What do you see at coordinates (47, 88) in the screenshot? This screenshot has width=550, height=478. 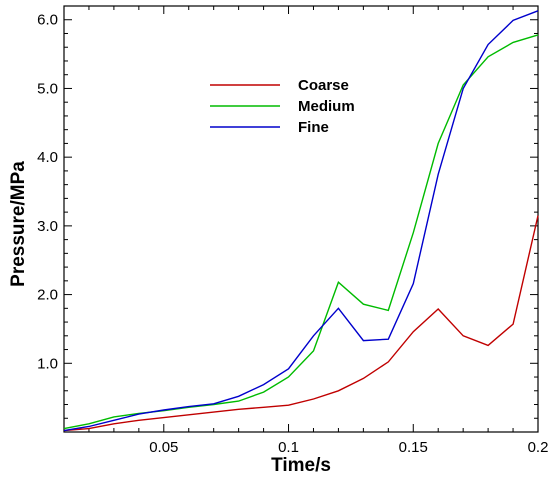 I see `y-tick-label: 5.0` at bounding box center [47, 88].